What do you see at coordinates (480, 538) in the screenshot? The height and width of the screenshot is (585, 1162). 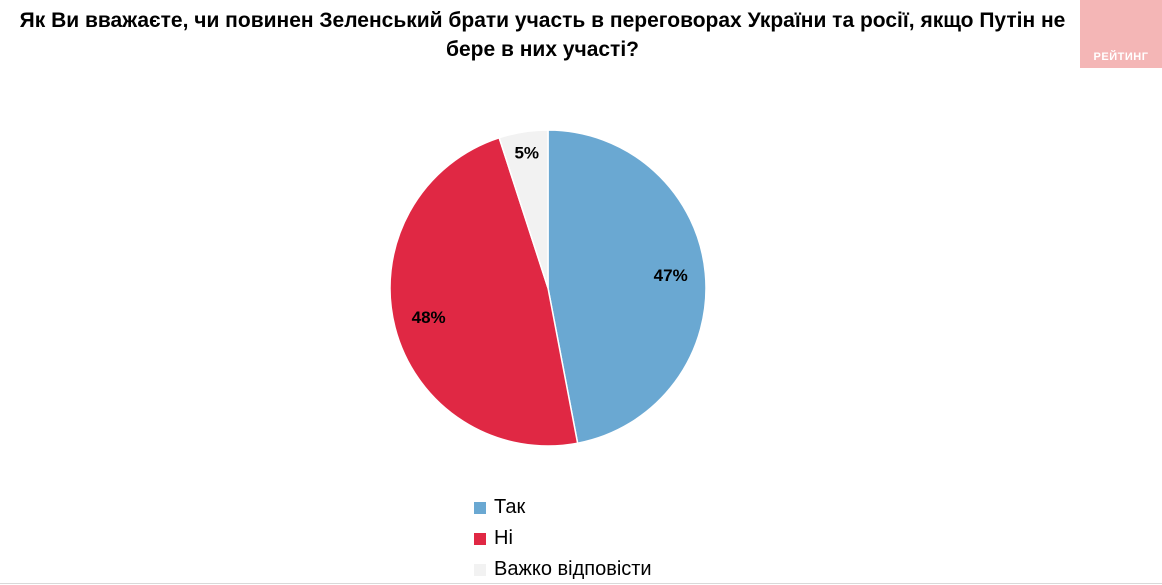 I see `legend-swatch-no` at bounding box center [480, 538].